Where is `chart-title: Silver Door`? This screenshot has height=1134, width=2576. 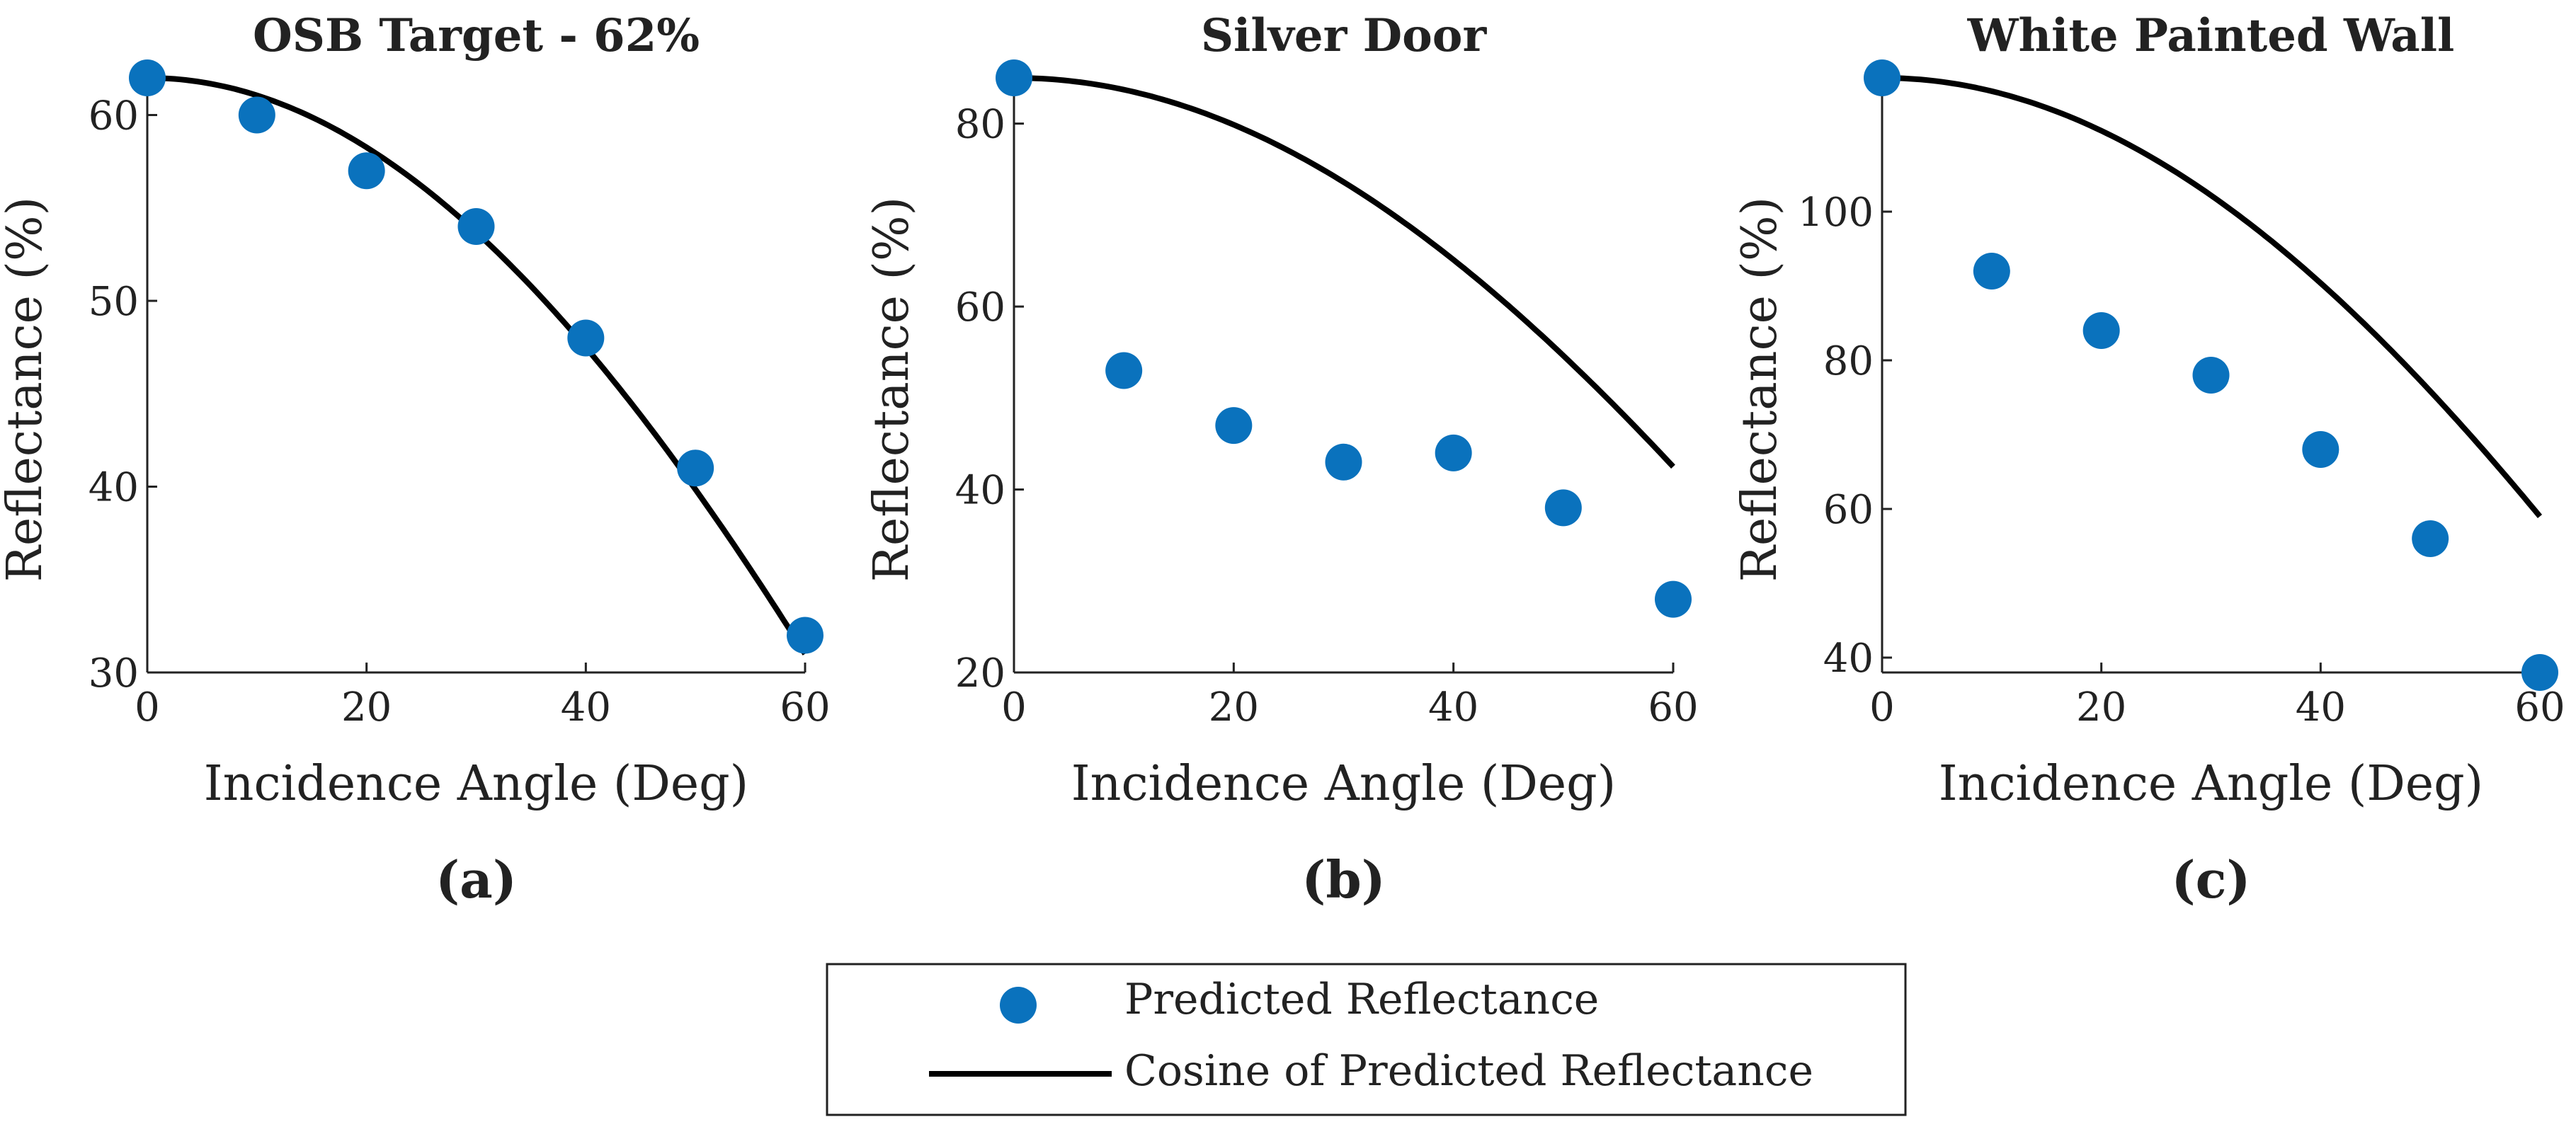 chart-title: Silver Door is located at coordinates (1344, 35).